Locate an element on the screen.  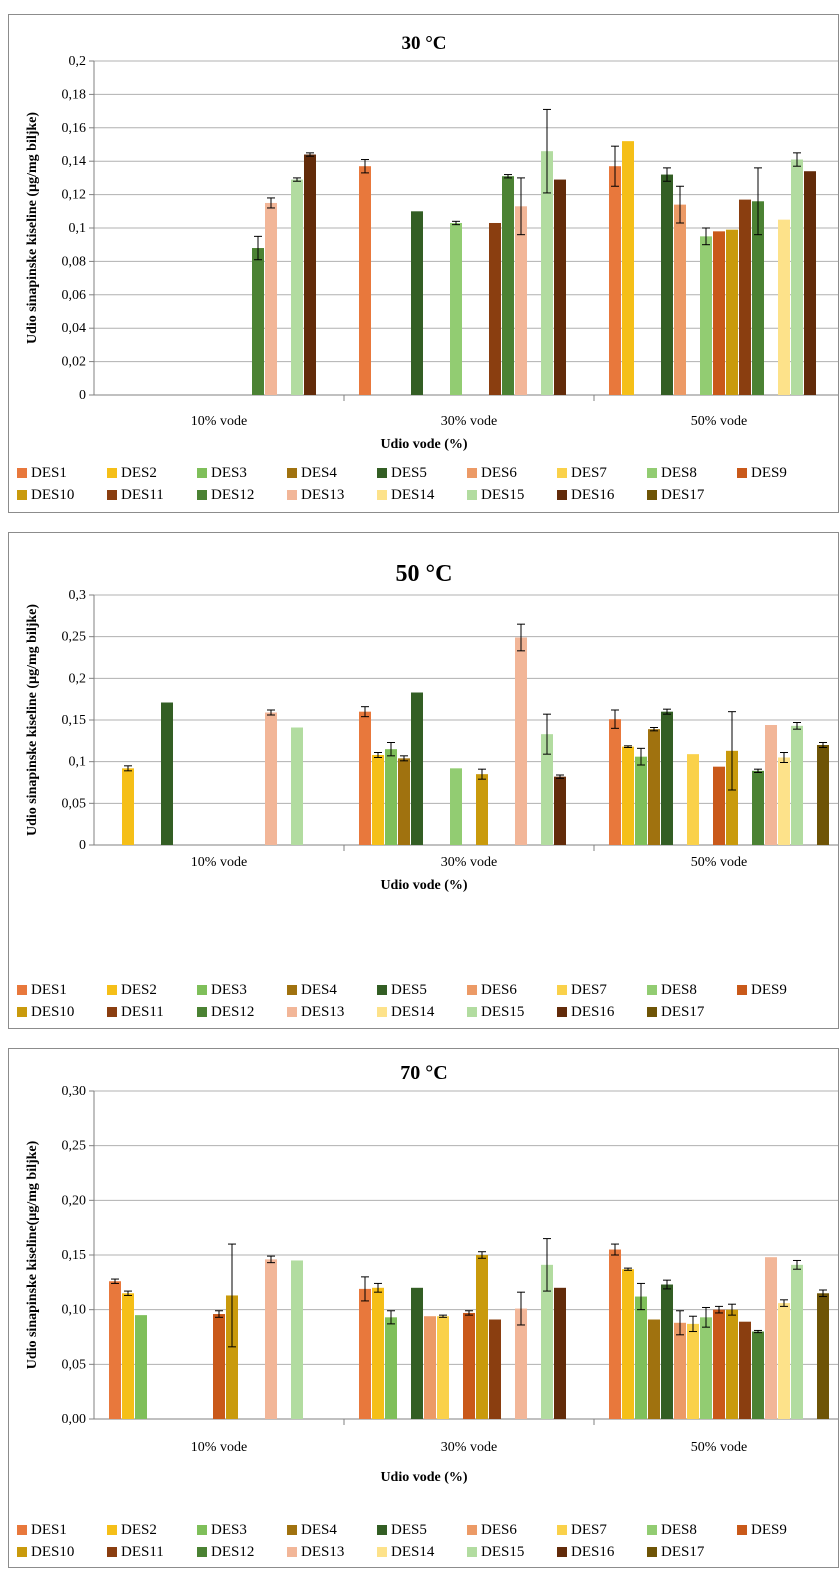
bar-des11 is located at coordinates (745, 1370).